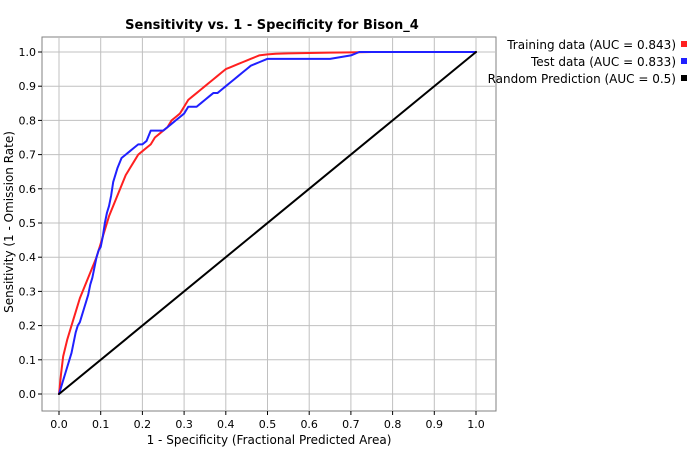 The height and width of the screenshot is (450, 700). Describe the element at coordinates (268, 424) in the screenshot. I see `x-tick-label: 0.5` at that location.